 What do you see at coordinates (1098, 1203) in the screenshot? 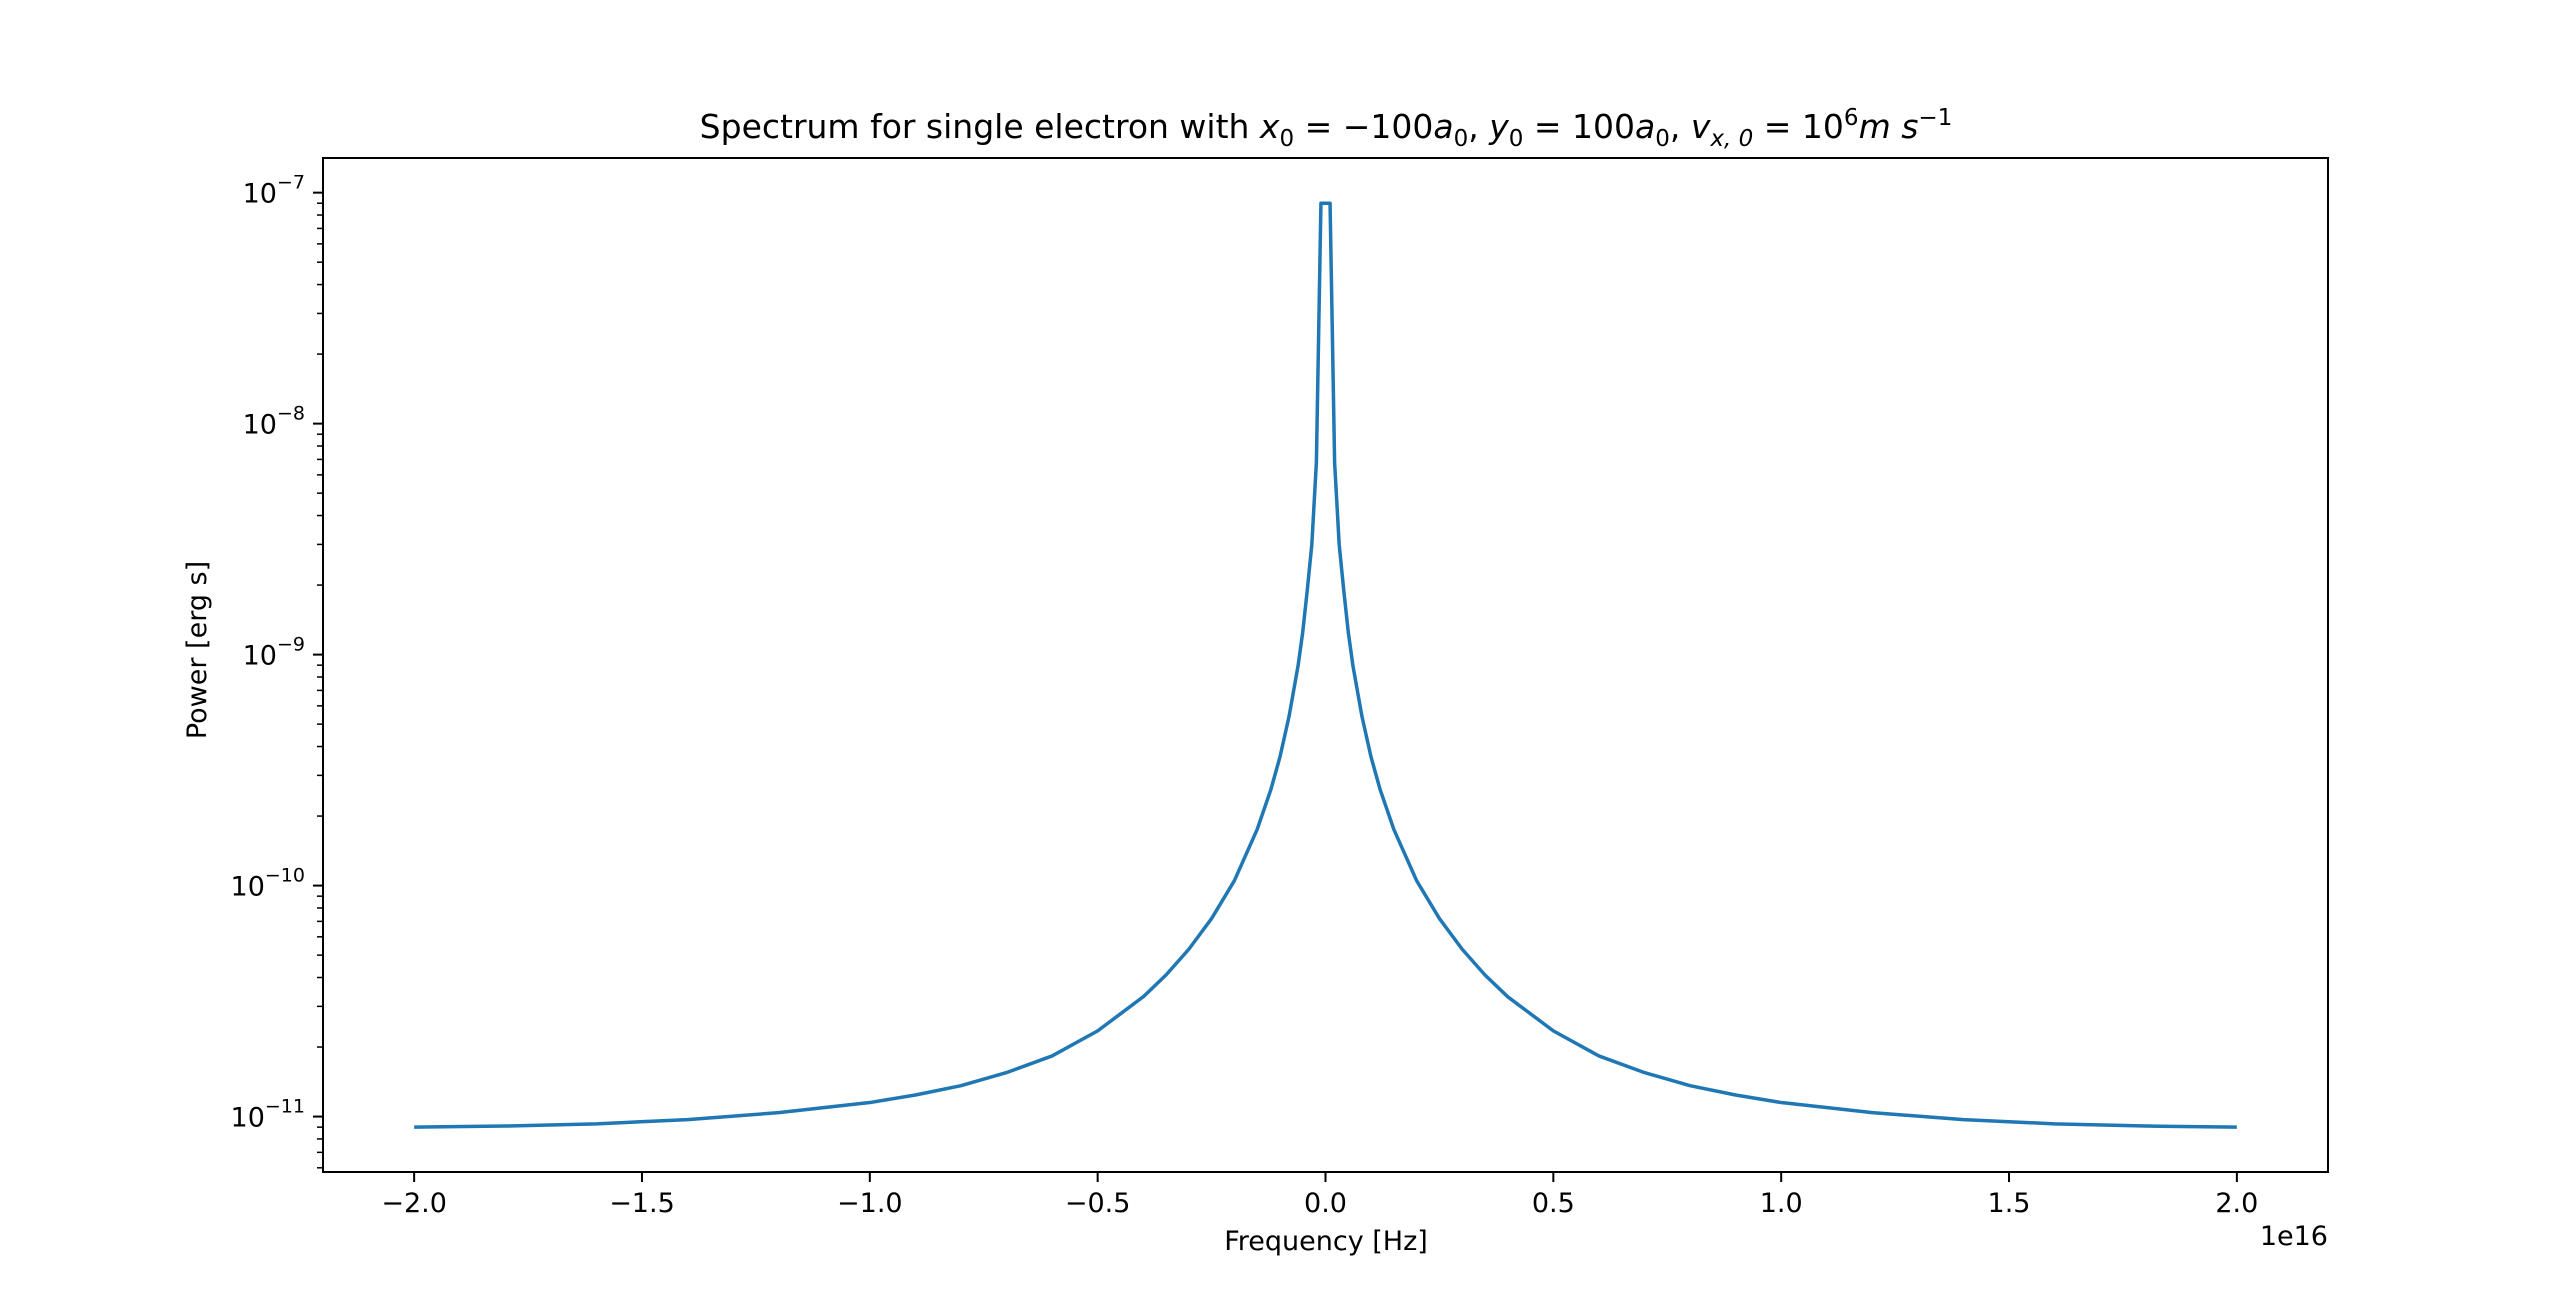
I see `x-tick-label-3: −0.5` at bounding box center [1098, 1203].